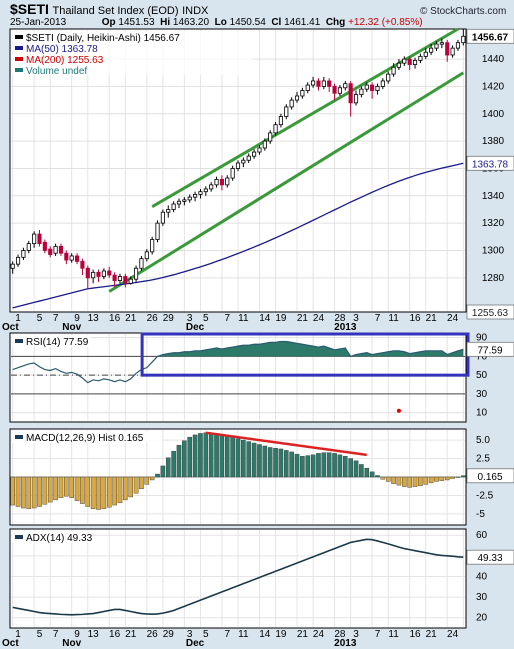  I want to click on adx-line, so click(238, 577).